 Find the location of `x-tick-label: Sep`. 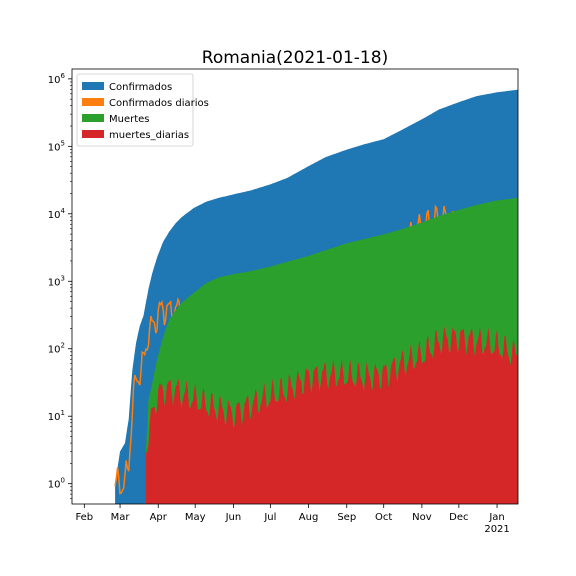

x-tick-label: Sep is located at coordinates (346, 517).